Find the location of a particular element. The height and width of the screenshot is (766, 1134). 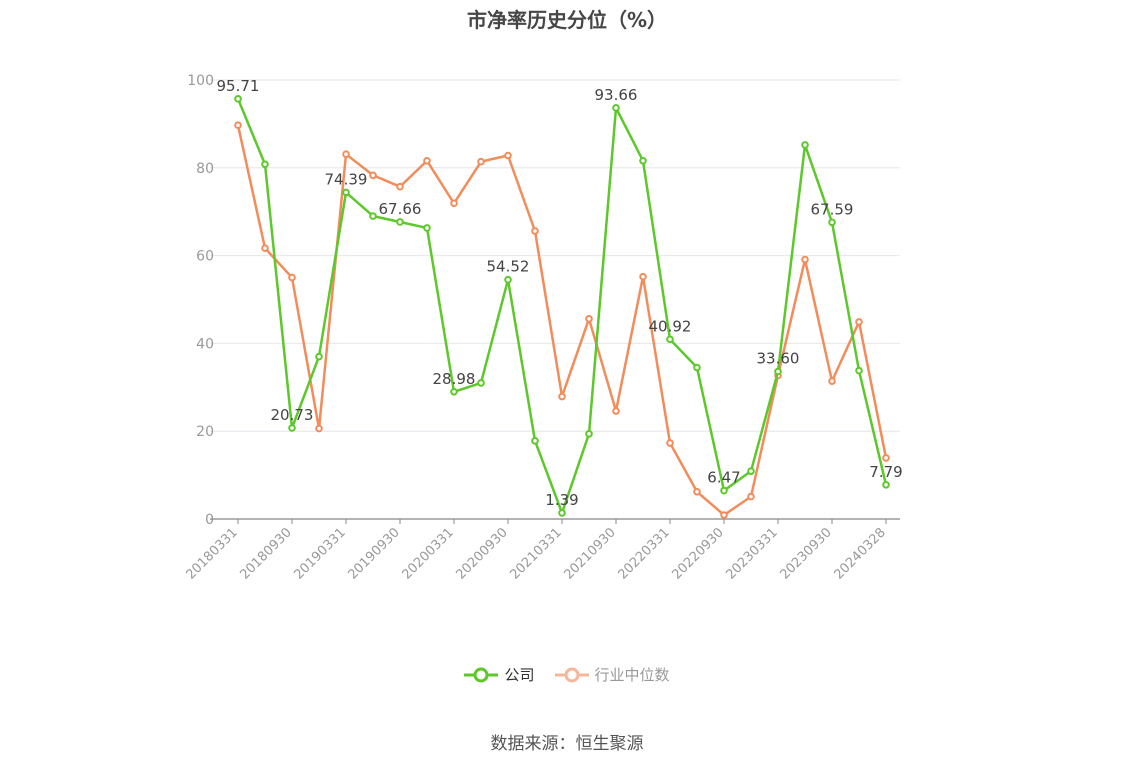

data-label: 7.79 is located at coordinates (885, 472).